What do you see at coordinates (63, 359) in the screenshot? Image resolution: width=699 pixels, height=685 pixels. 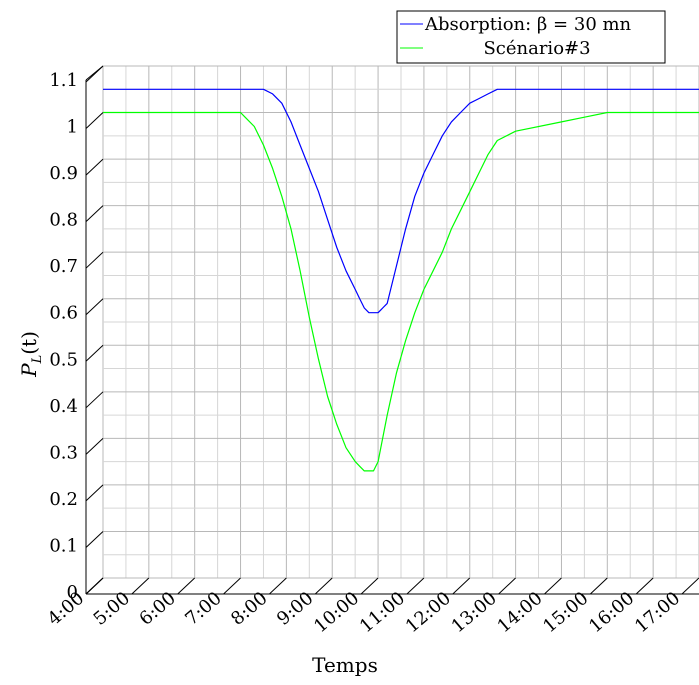 I see `y-tick-label: 0.5` at bounding box center [63, 359].